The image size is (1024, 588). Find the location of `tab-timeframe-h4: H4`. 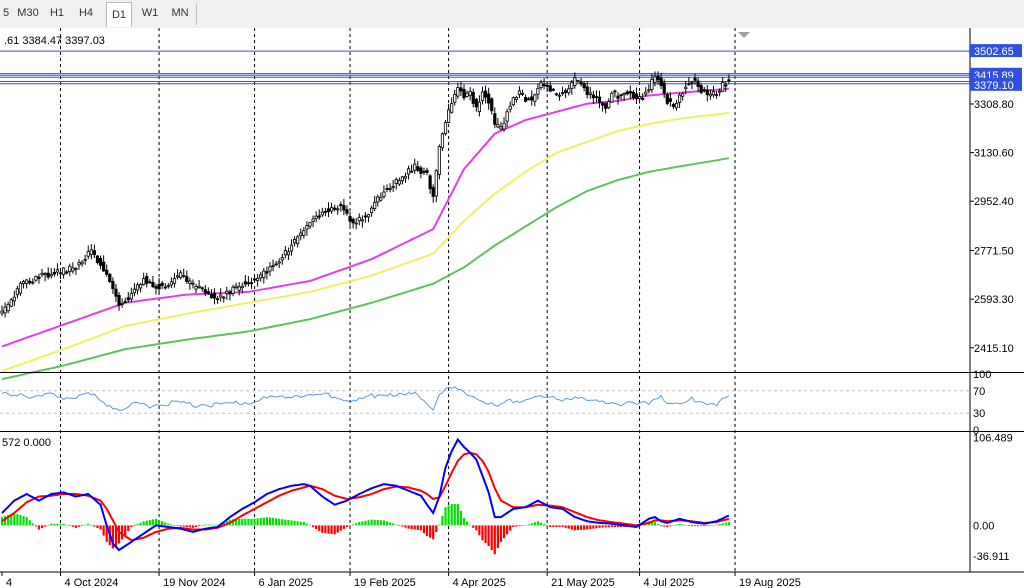

tab-timeframe-h4: H4 is located at coordinates (86, 13).